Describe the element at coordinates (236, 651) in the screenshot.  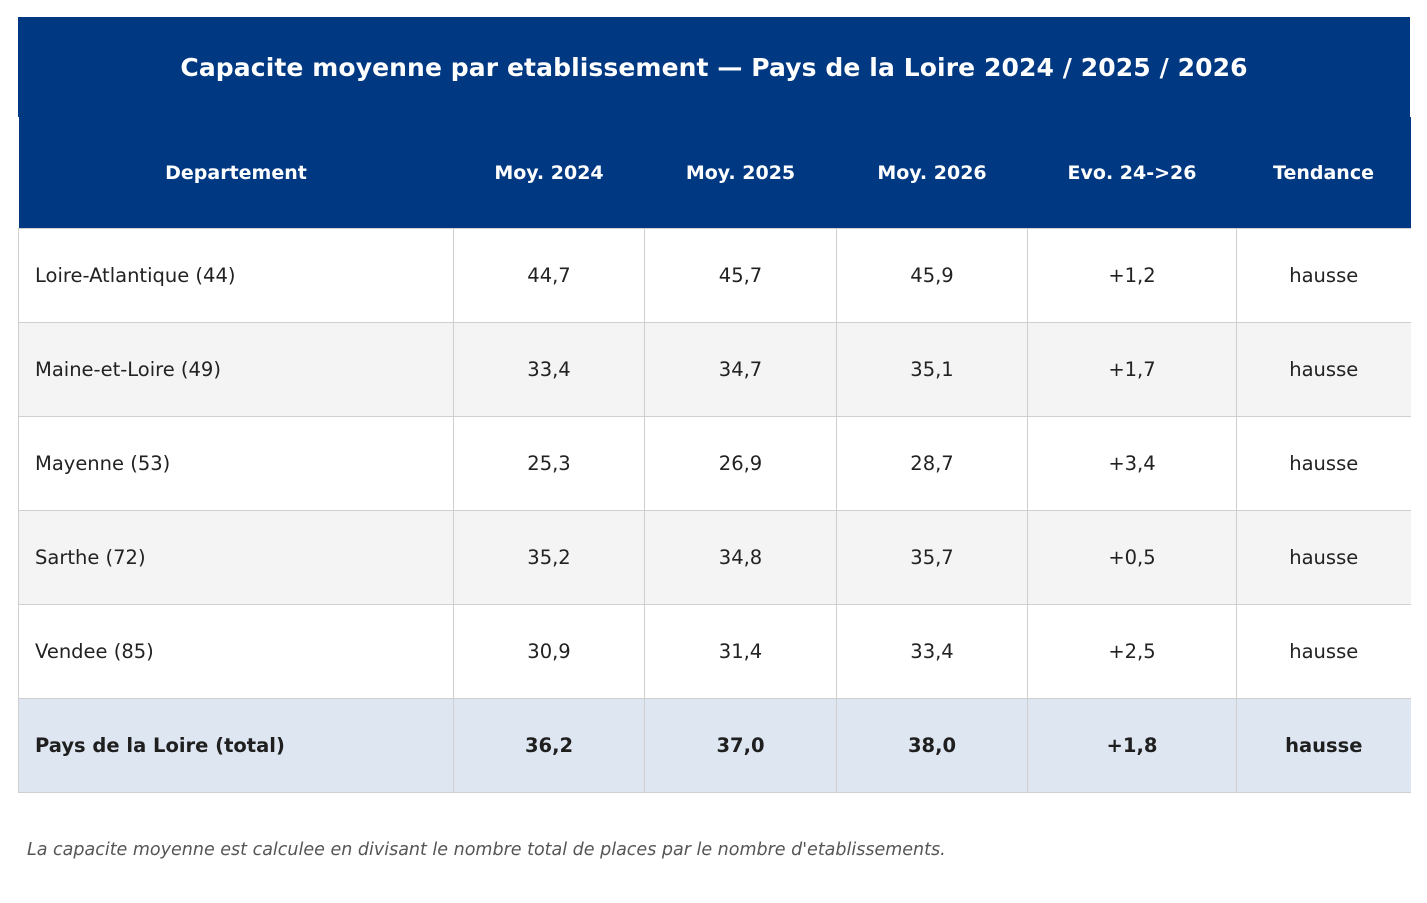
I see `cell-departement: Vendee (85)` at that location.